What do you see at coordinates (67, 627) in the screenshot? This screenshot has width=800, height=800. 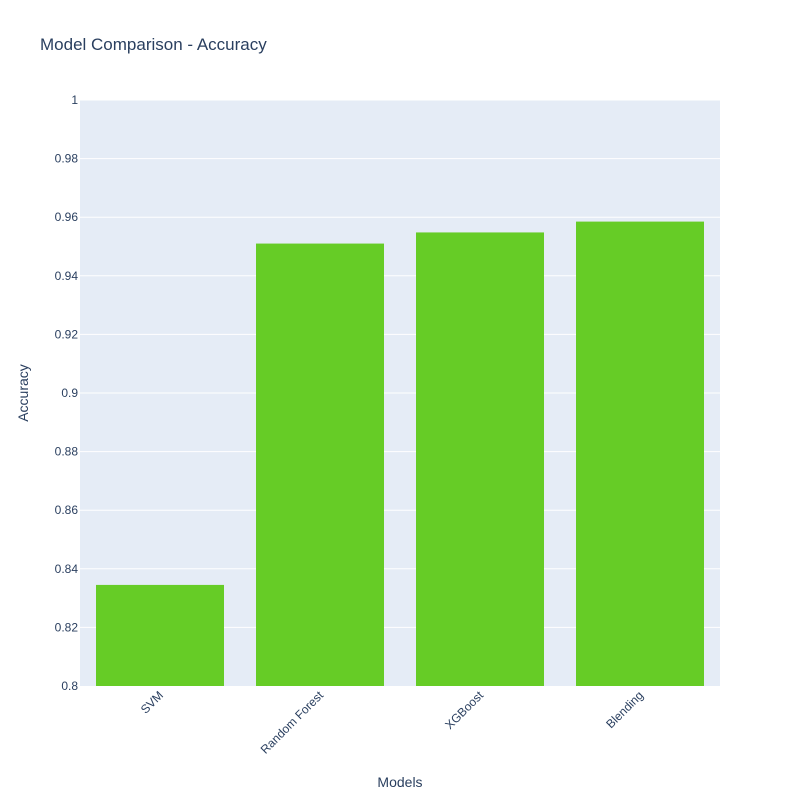 I see `y-tick-label: 0.82` at bounding box center [67, 627].